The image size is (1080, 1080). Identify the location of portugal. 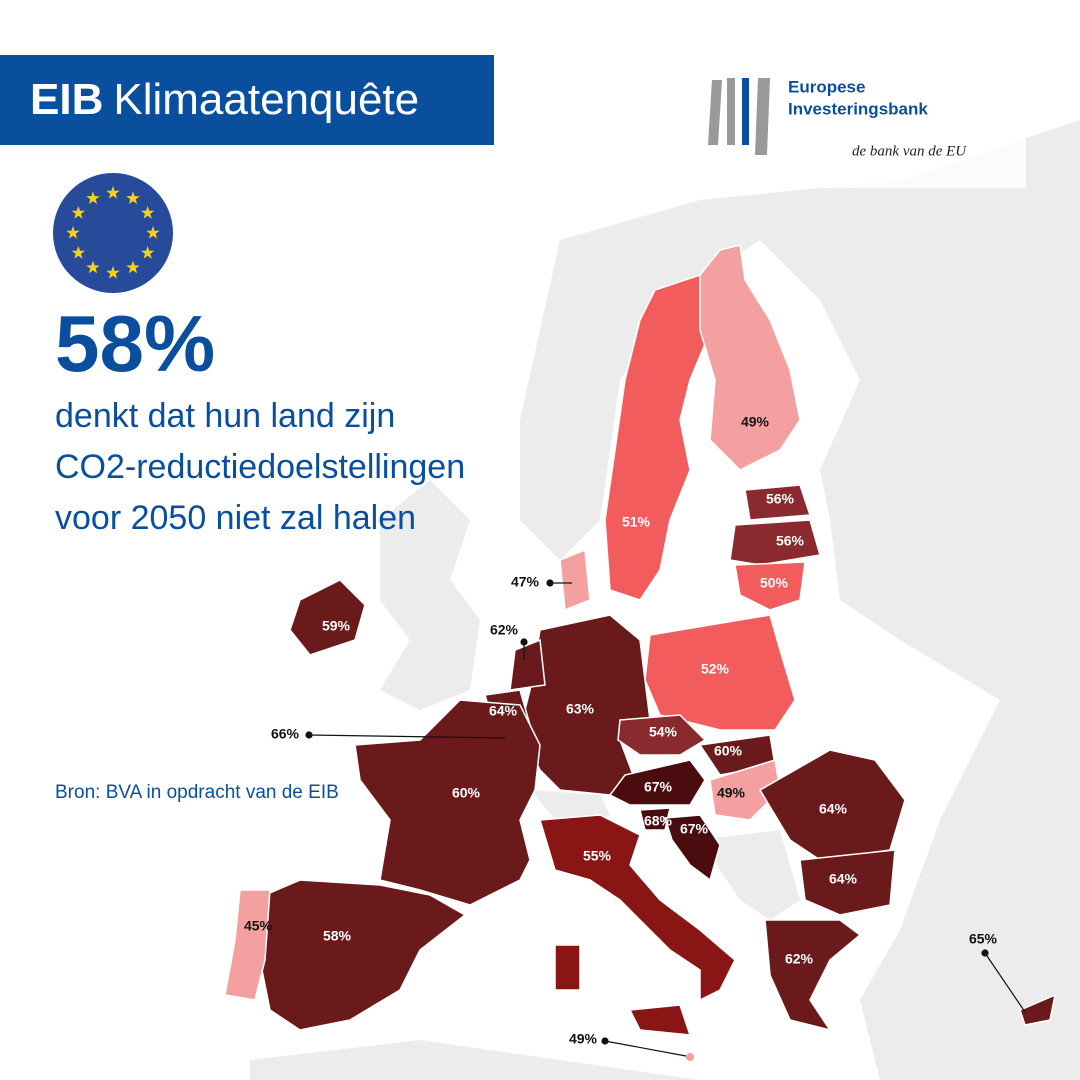
(247, 945).